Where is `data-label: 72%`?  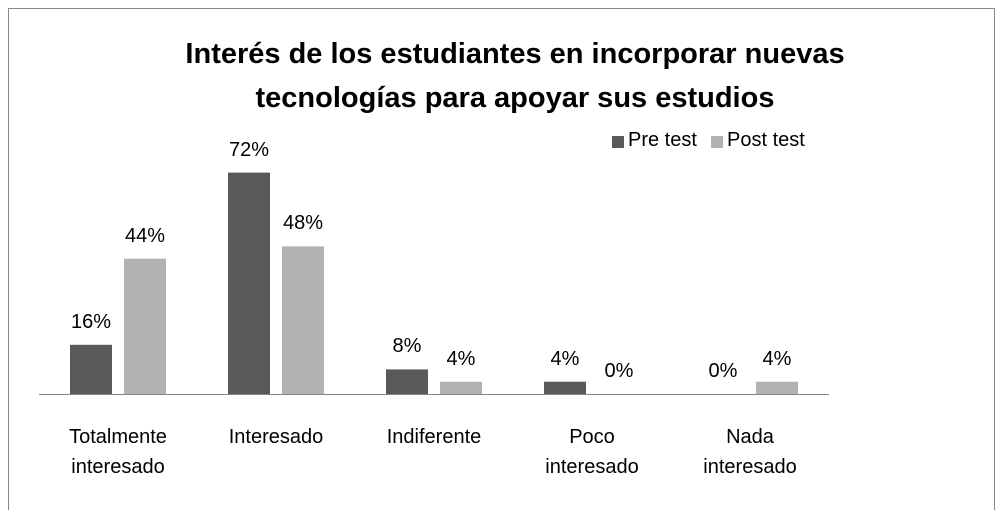 data-label: 72% is located at coordinates (249, 149).